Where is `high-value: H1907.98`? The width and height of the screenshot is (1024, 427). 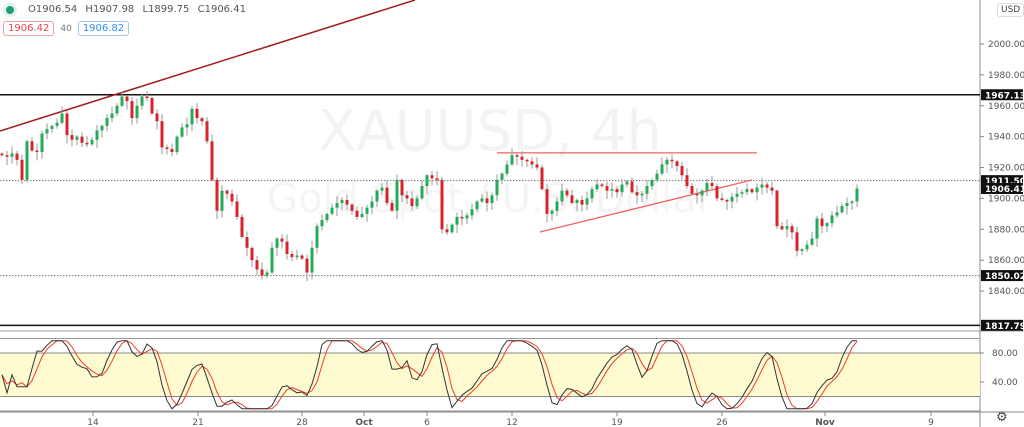 high-value: H1907.98 is located at coordinates (110, 9).